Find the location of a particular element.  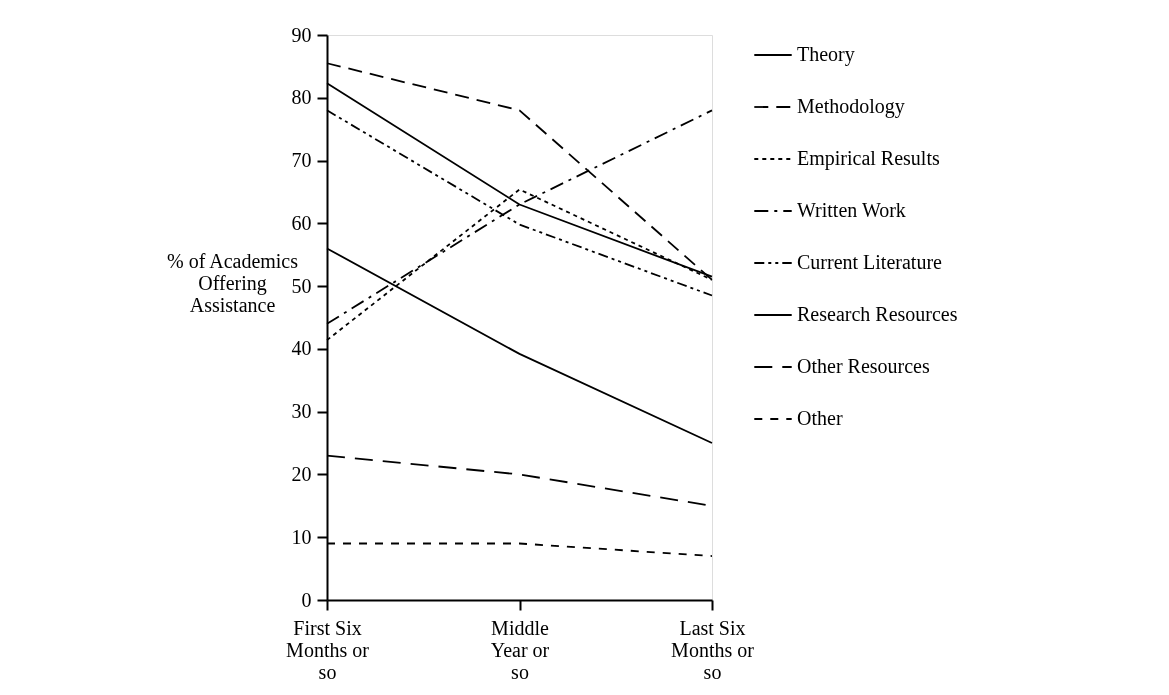

y-tick-label: 90 is located at coordinates (301, 34).